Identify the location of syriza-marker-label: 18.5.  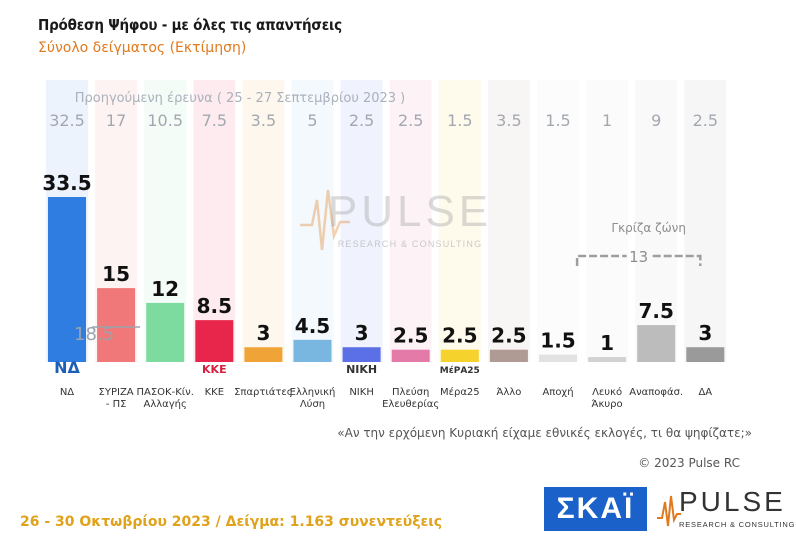
(94, 334).